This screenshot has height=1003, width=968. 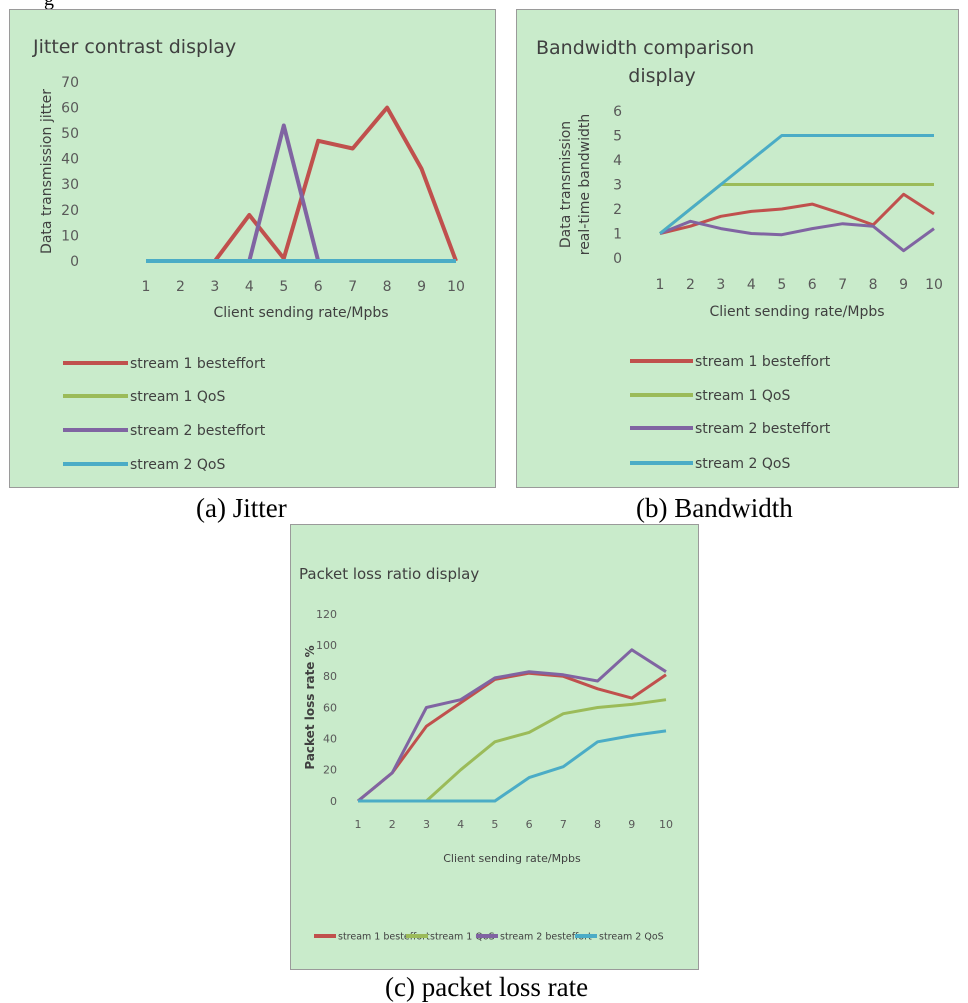 I want to click on chart3-x-tick-label: 8, so click(x=597, y=824).